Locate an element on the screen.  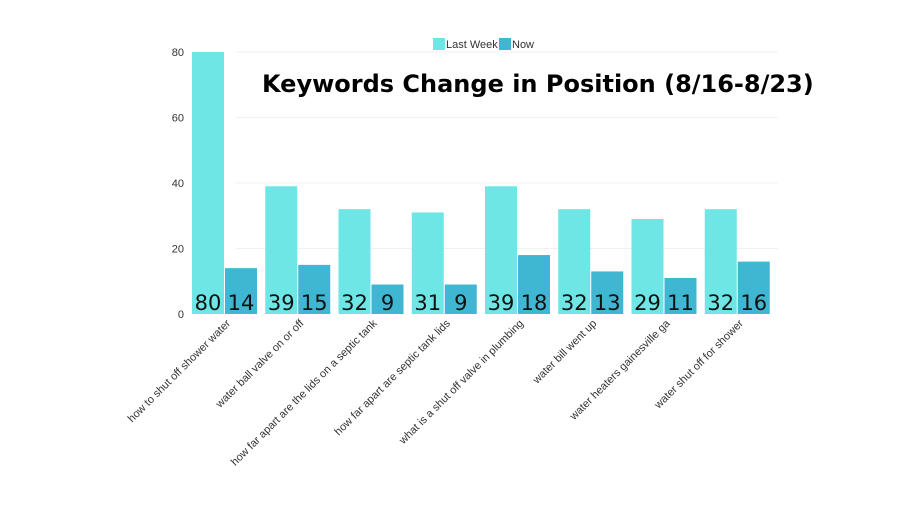
y-tick-label: 40 is located at coordinates (178, 184).